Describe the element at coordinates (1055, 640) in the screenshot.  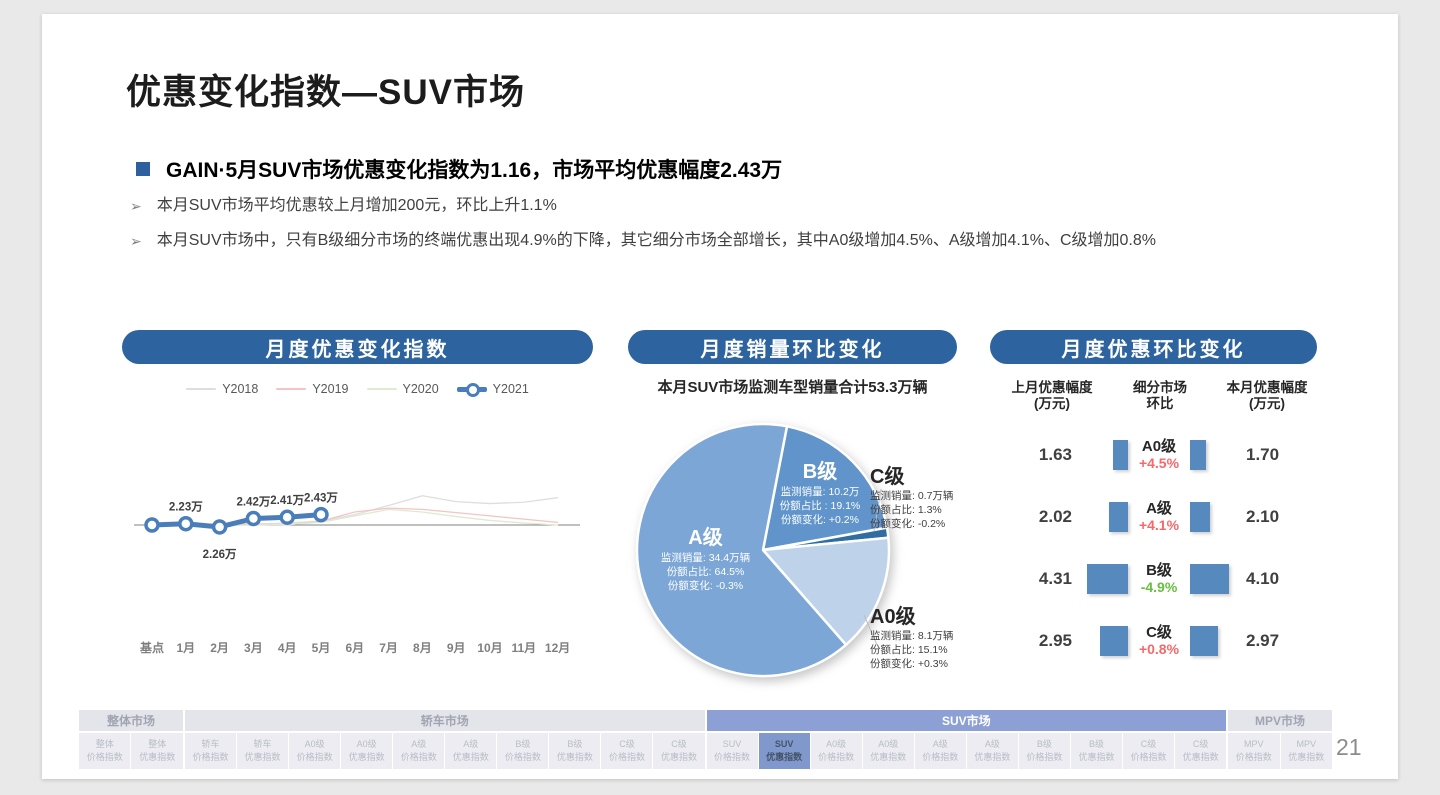
I see `last-month-value: 2.95` at that location.